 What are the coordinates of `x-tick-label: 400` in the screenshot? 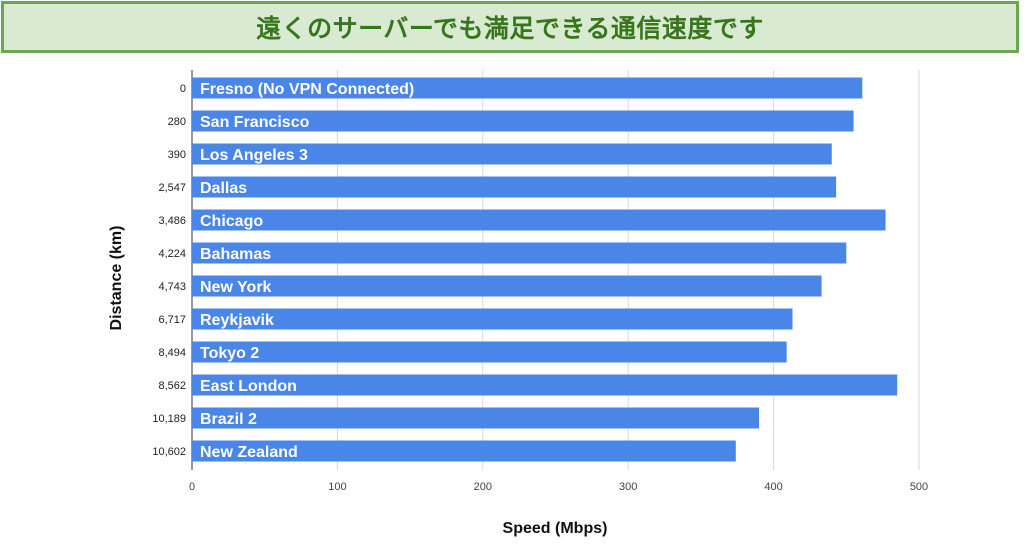 It's located at (773, 487).